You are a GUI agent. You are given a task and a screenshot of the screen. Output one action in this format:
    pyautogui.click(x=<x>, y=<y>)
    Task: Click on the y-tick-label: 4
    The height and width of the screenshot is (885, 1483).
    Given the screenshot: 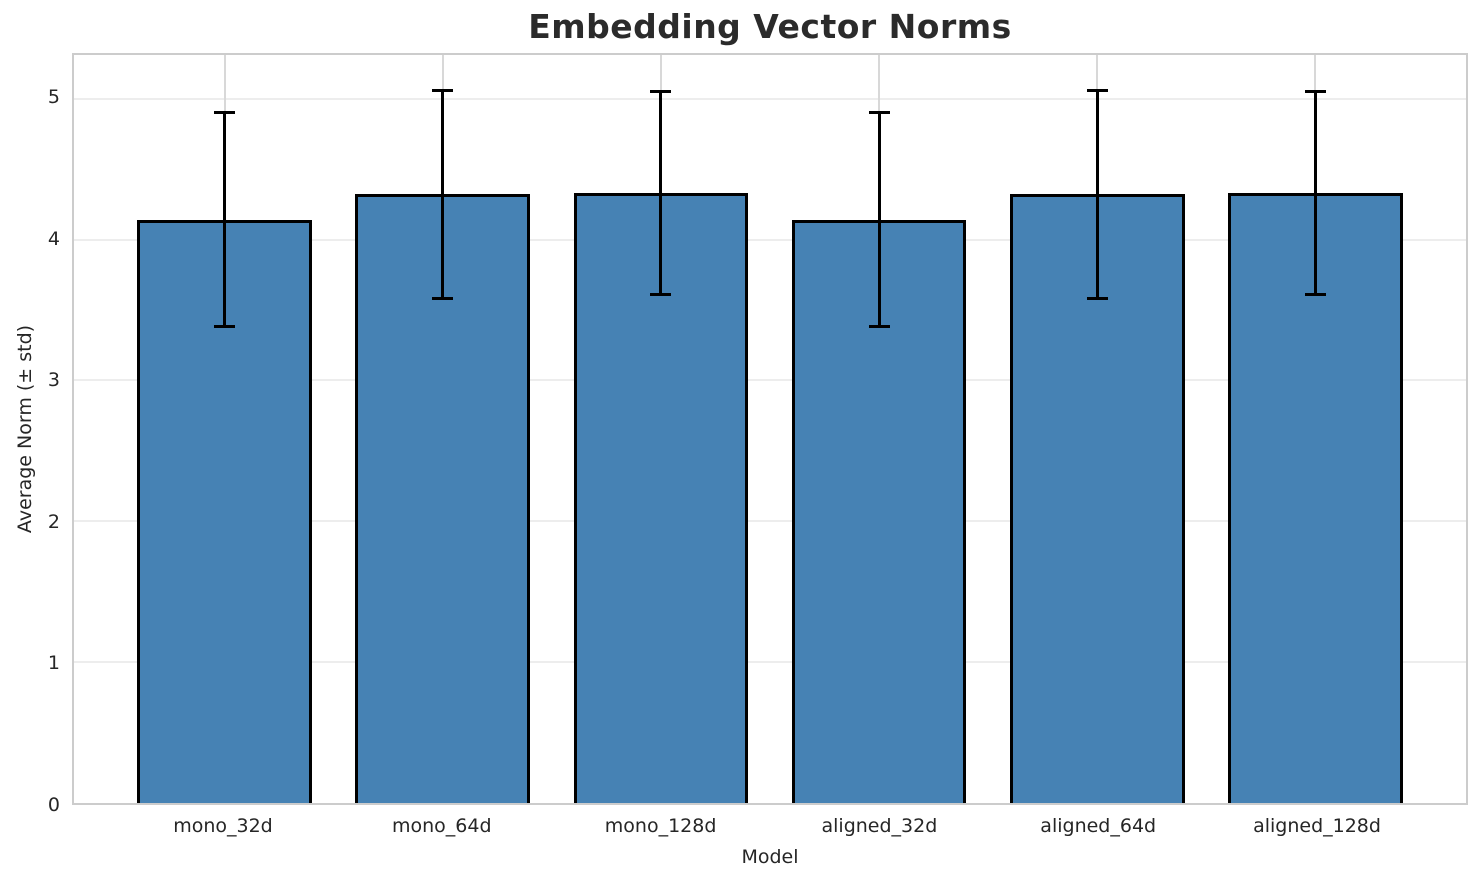 What is the action you would take?
    pyautogui.click(x=53, y=238)
    